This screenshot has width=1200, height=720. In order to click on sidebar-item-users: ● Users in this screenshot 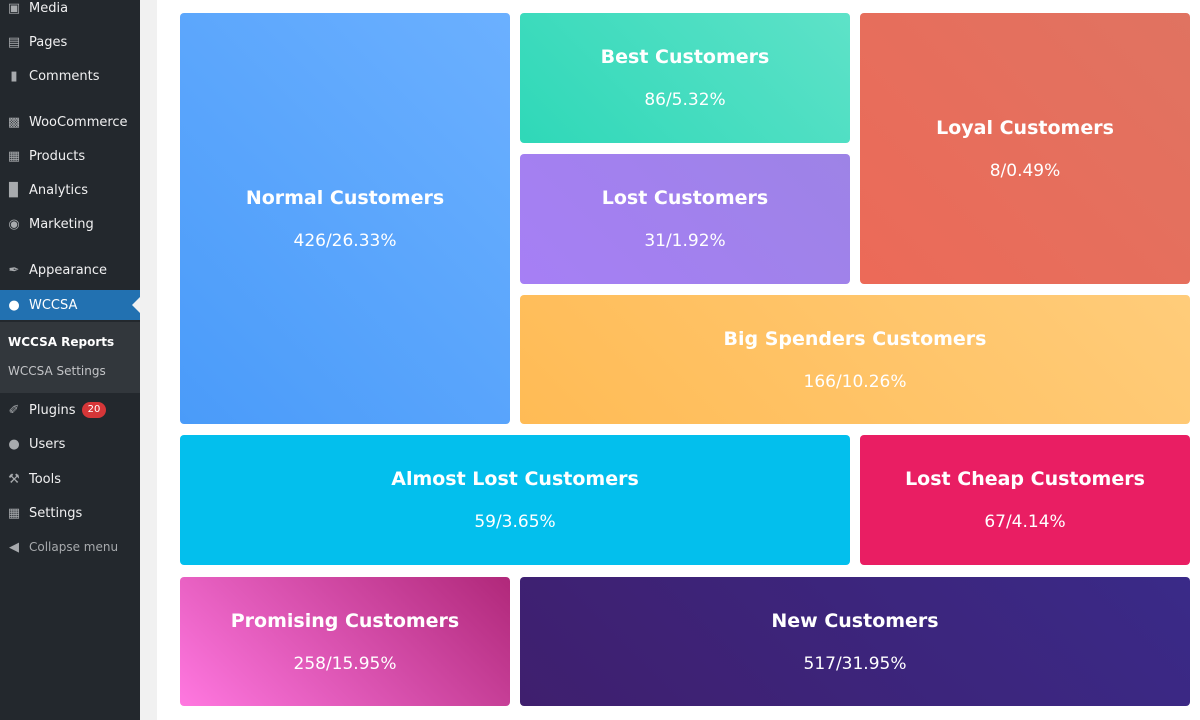, I will do `click(70, 444)`.